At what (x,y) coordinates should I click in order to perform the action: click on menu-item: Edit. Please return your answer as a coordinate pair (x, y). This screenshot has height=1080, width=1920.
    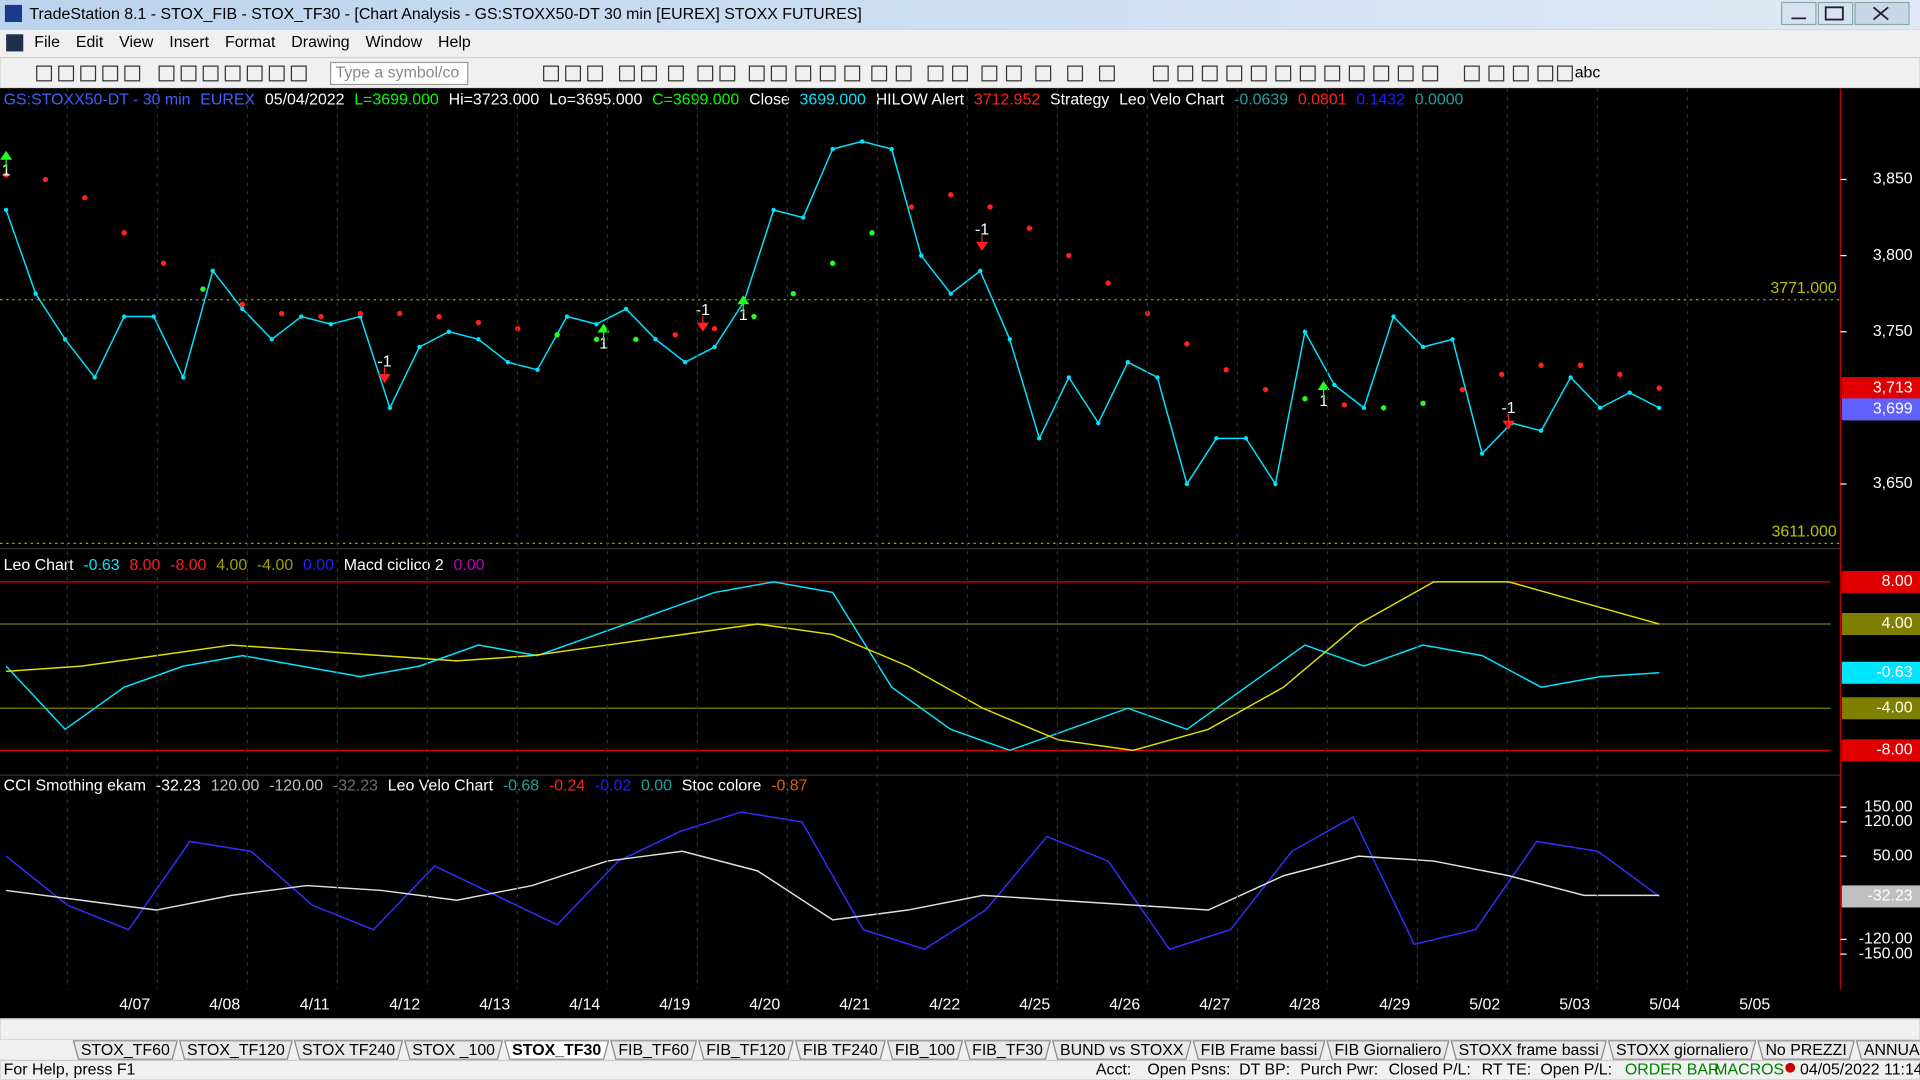
    Looking at the image, I should click on (90, 42).